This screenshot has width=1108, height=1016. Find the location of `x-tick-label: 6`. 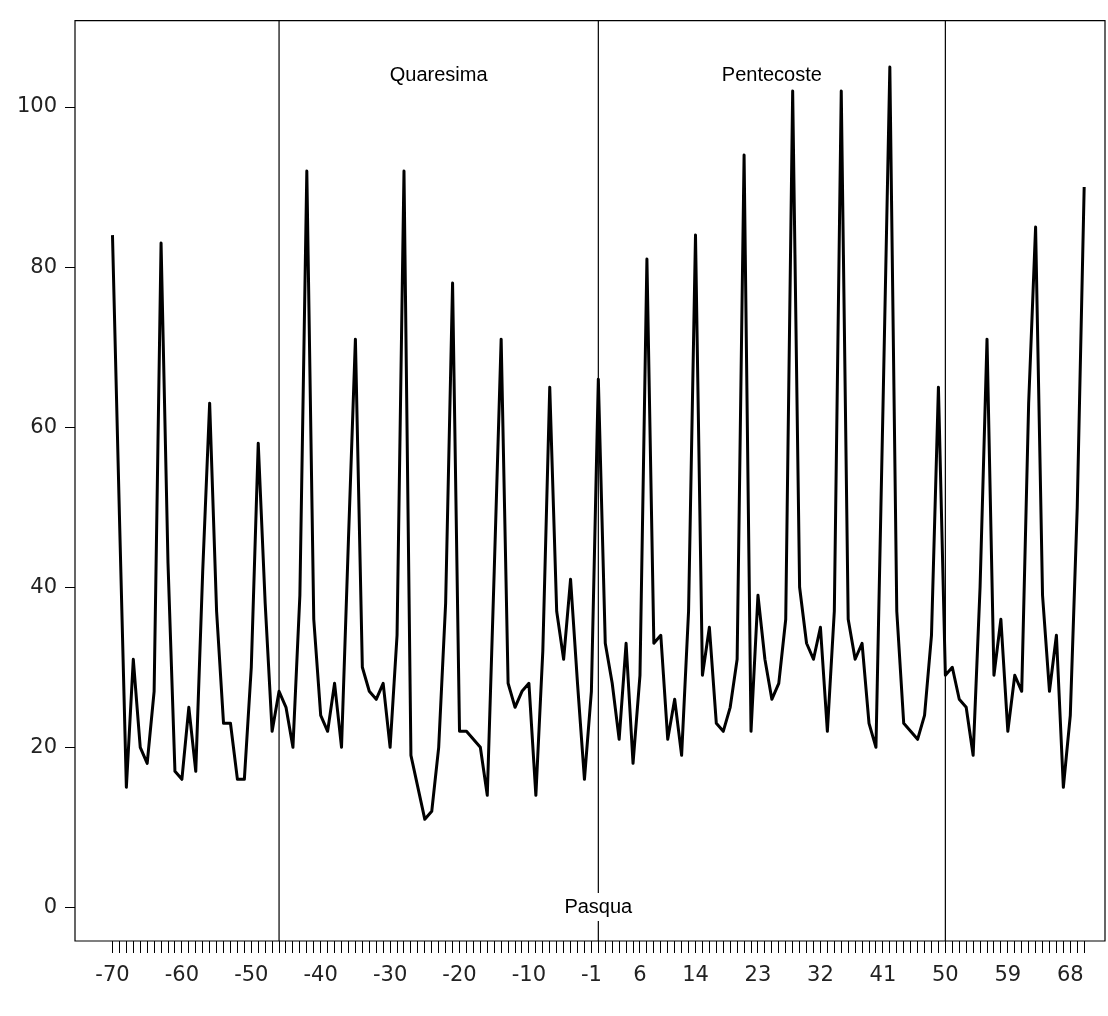

x-tick-label: 6 is located at coordinates (640, 974).